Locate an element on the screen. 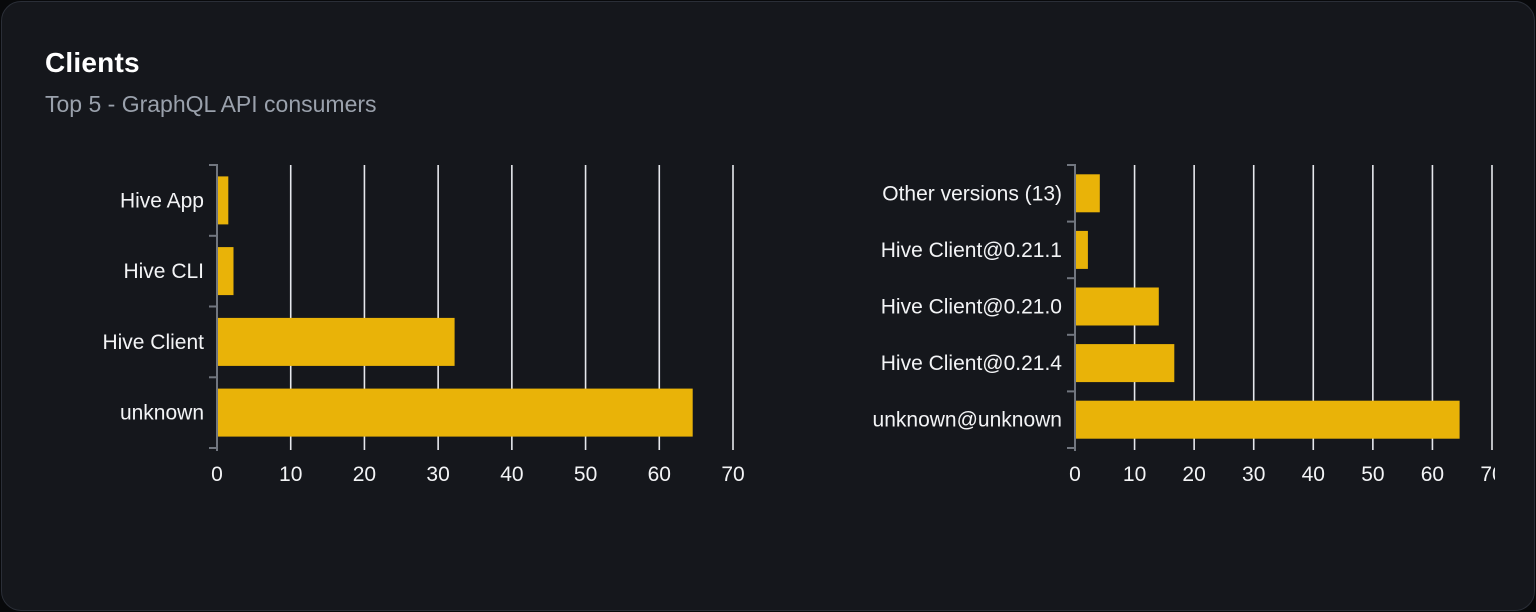  card-subtitle: Top 5 - GraphQL API consumers is located at coordinates (211, 104).